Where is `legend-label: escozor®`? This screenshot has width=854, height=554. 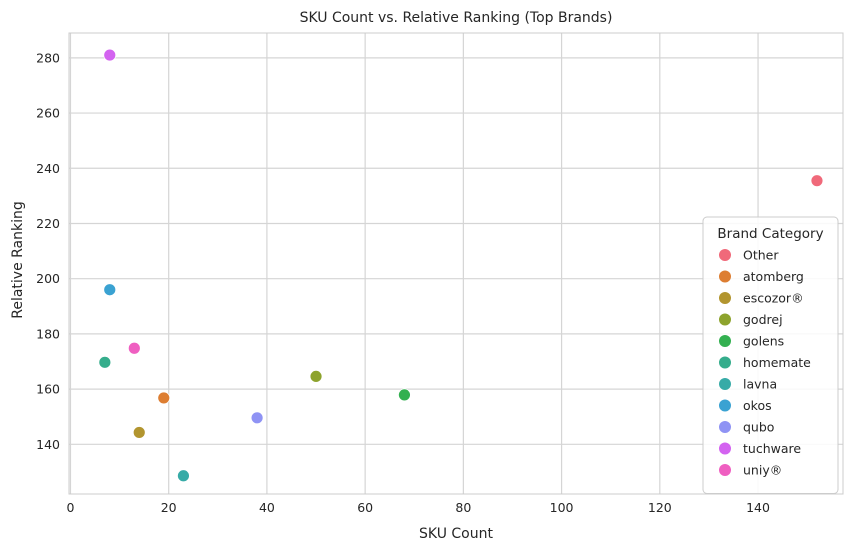 legend-label: escozor® is located at coordinates (773, 298).